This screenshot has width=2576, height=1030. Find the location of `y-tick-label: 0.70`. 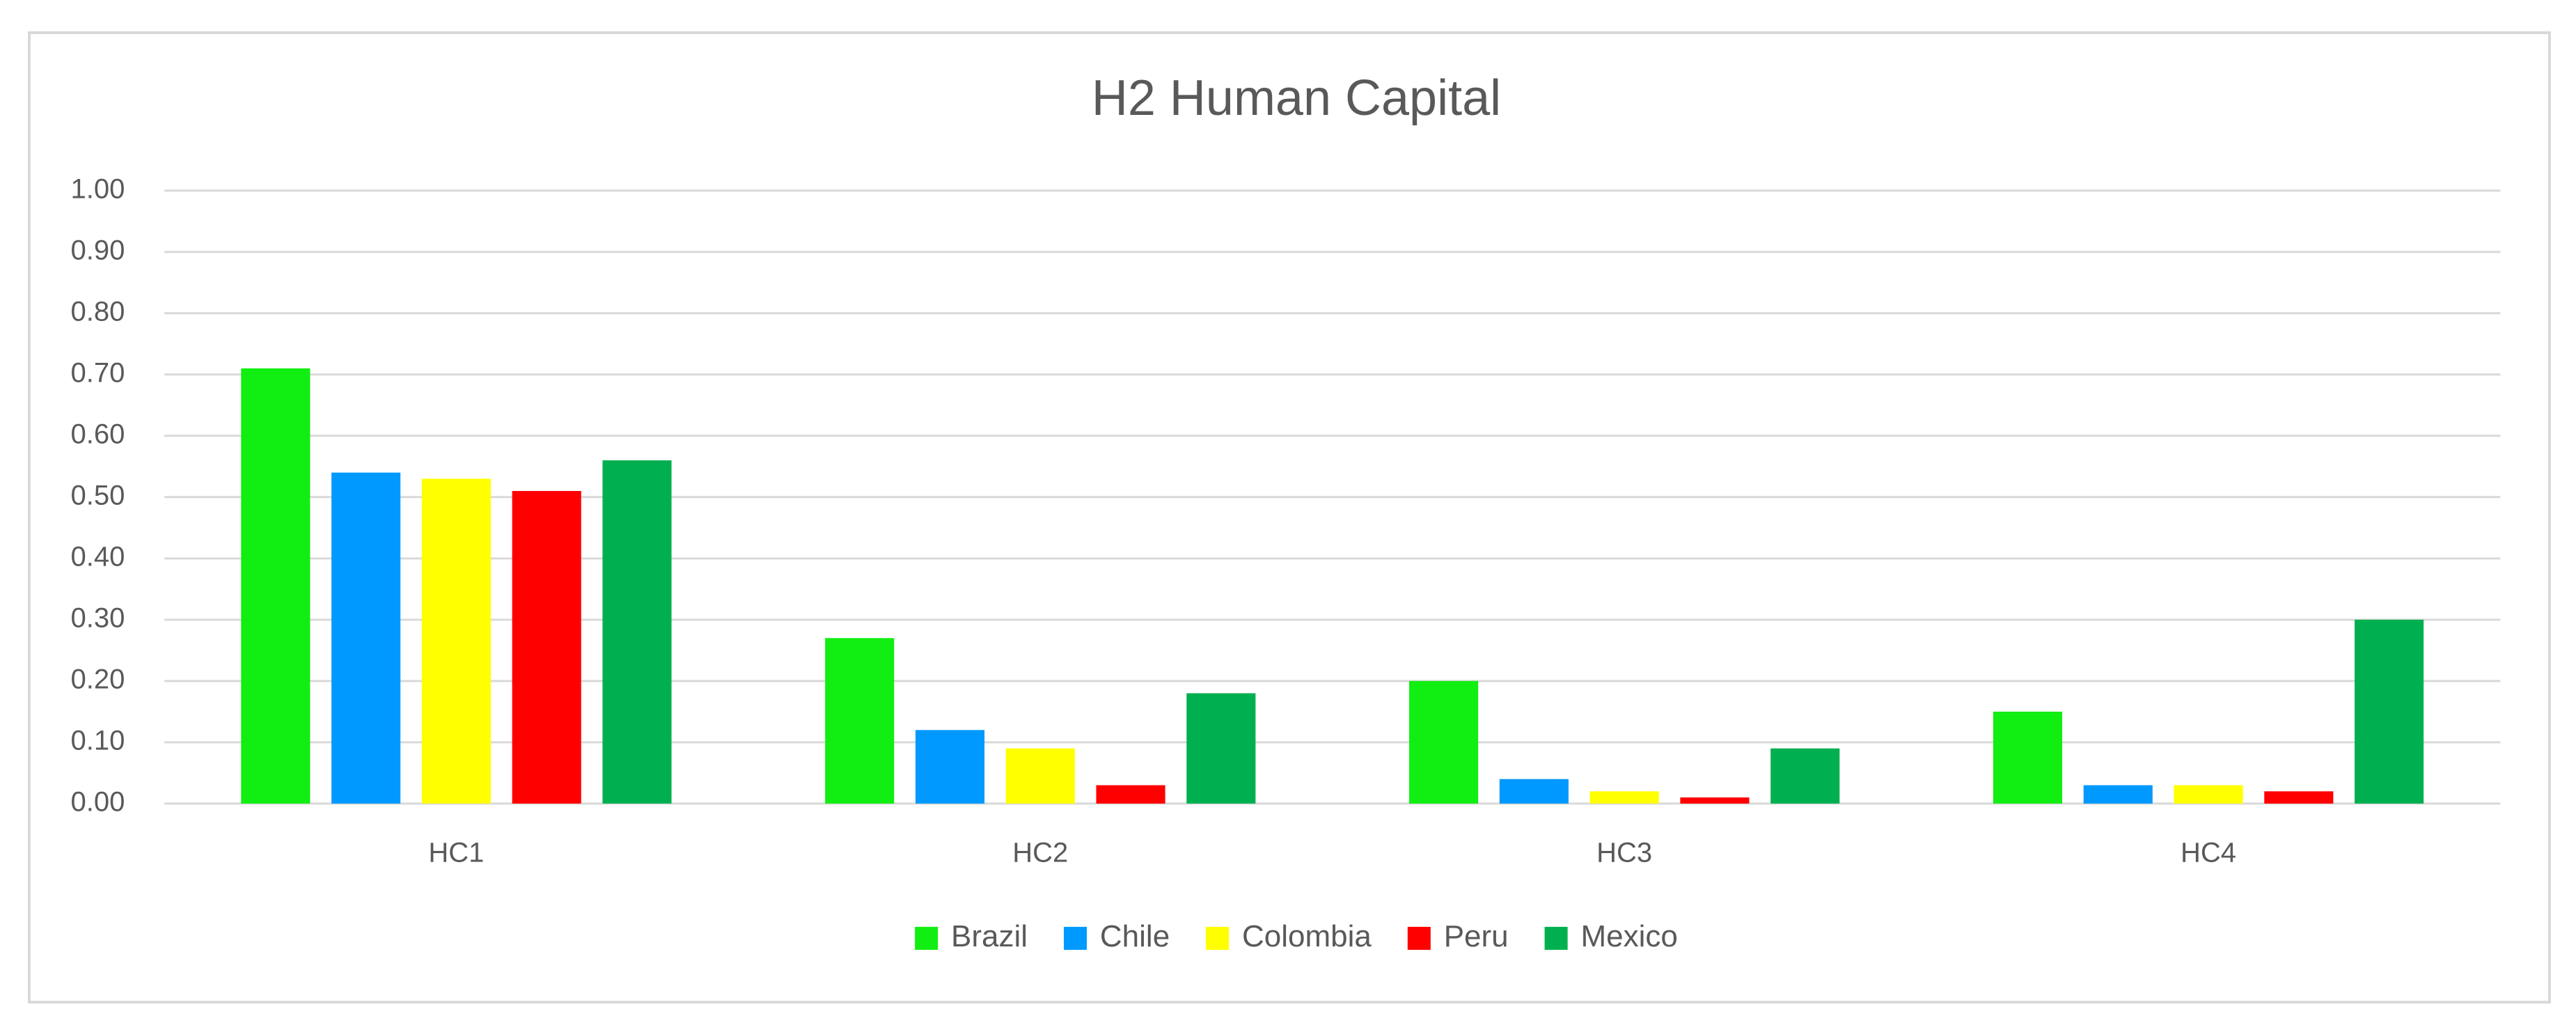

y-tick-label: 0.70 is located at coordinates (97, 372).